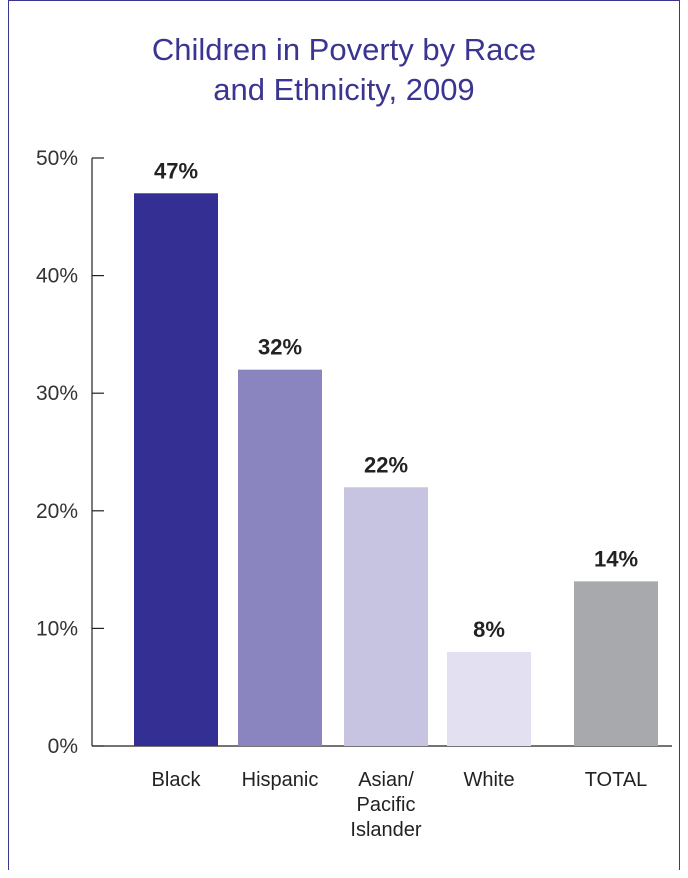  I want to click on category-label: Islander, so click(385, 830).